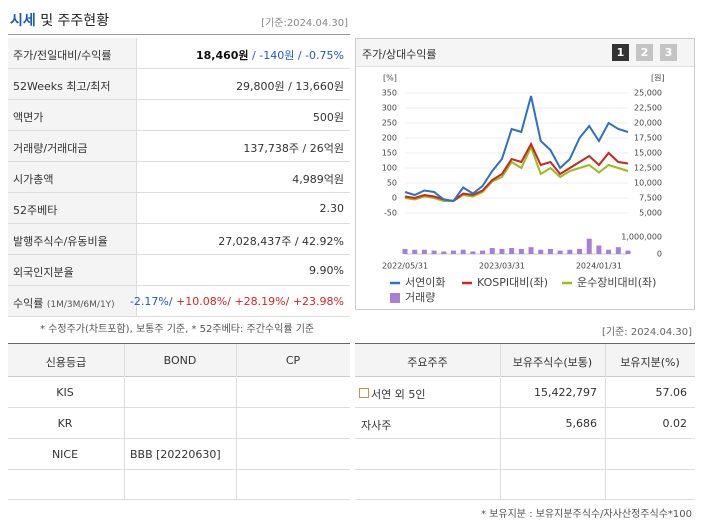 This screenshot has width=702, height=525. What do you see at coordinates (66, 362) in the screenshot?
I see `header-cell: 신용등급` at bounding box center [66, 362].